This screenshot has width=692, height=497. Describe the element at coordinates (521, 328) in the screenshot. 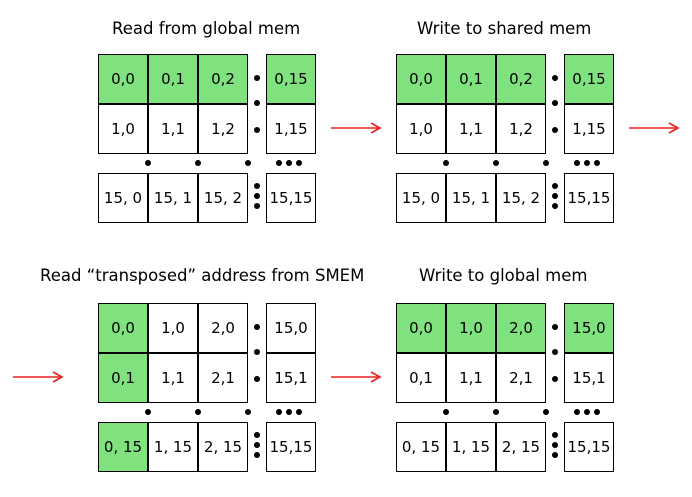

I see `matrix-cell: 2,0` at that location.